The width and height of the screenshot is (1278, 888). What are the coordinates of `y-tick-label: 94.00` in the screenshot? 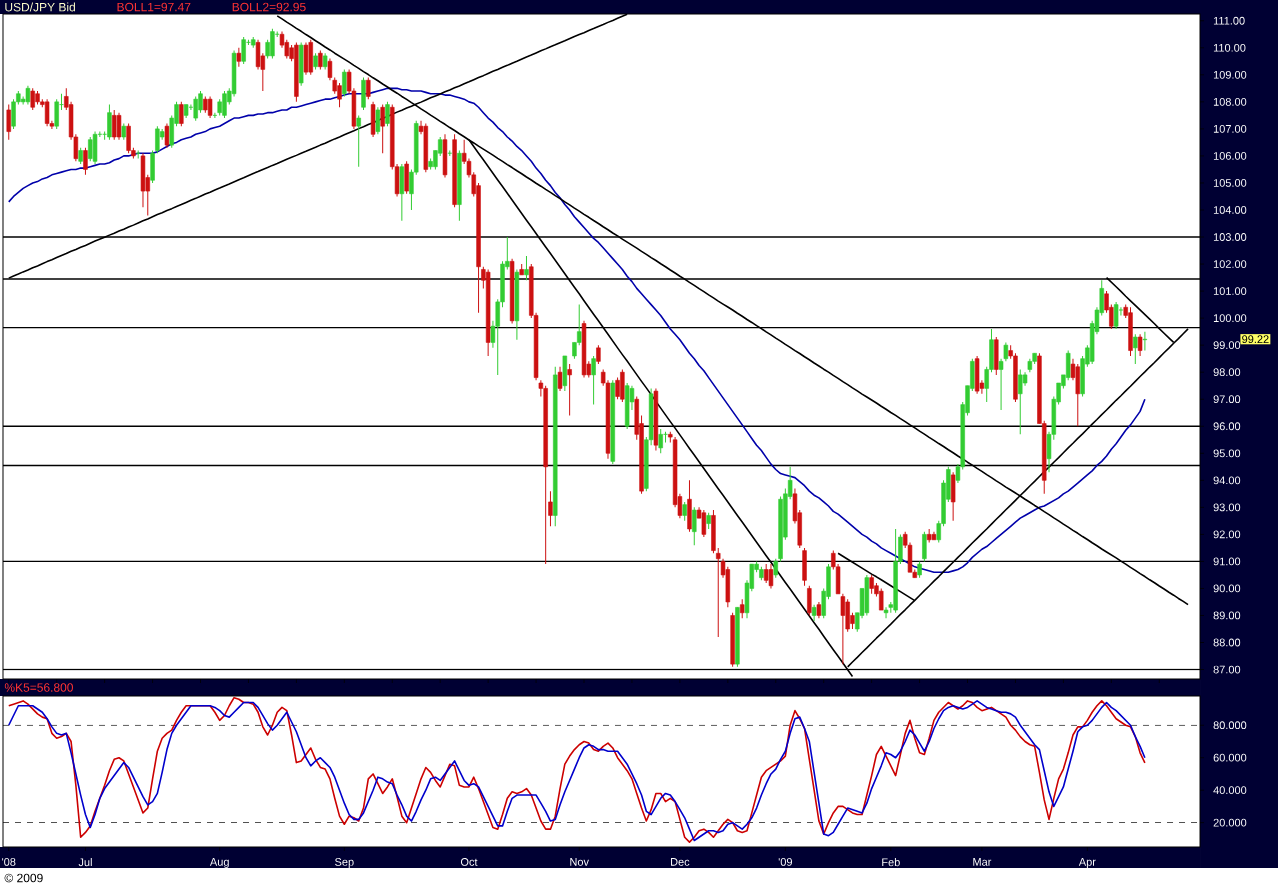 It's located at (1227, 480).